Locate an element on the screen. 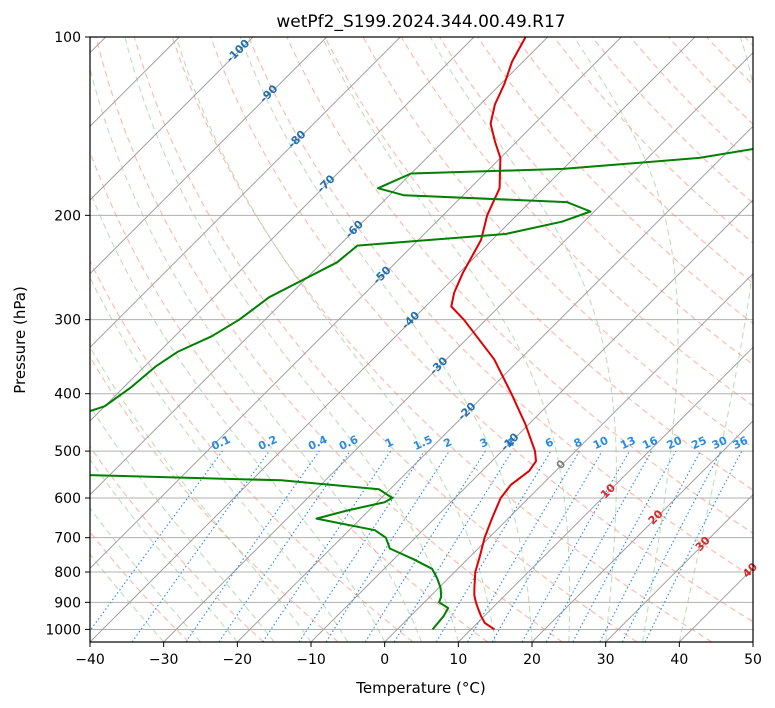 The width and height of the screenshot is (775, 708). mixing-ratio-label: 16 is located at coordinates (650, 443).